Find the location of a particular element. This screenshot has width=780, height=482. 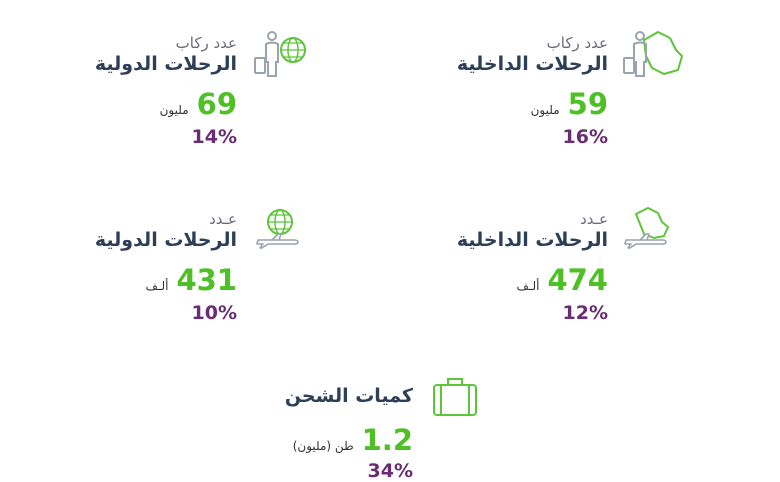

stat-value-row: 431 ألـف is located at coordinates (166, 280).